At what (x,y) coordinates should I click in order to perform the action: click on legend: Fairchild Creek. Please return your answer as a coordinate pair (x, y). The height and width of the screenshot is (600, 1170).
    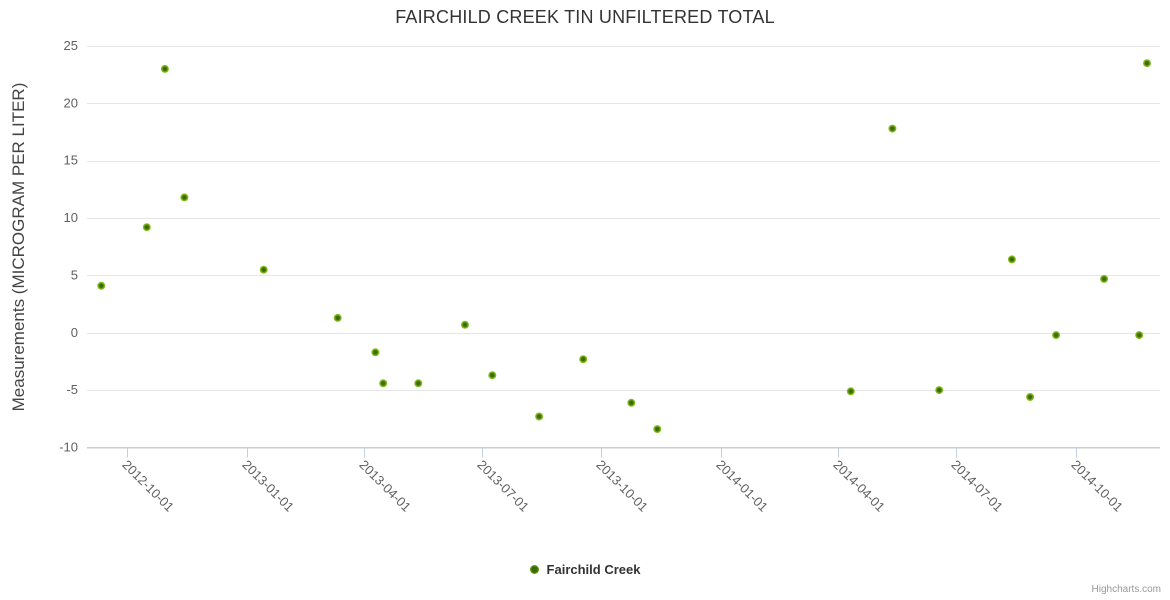
    Looking at the image, I should click on (585, 569).